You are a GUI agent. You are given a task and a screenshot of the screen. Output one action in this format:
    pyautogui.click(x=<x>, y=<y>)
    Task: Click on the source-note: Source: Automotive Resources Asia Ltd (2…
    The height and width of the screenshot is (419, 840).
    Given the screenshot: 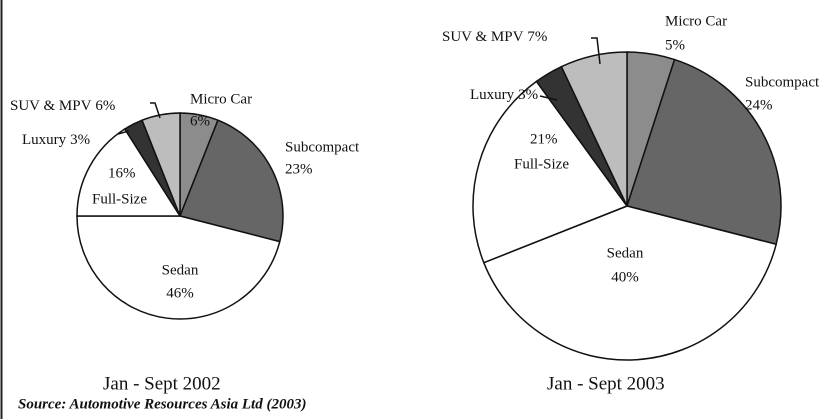 What is the action you would take?
    pyautogui.click(x=162, y=404)
    